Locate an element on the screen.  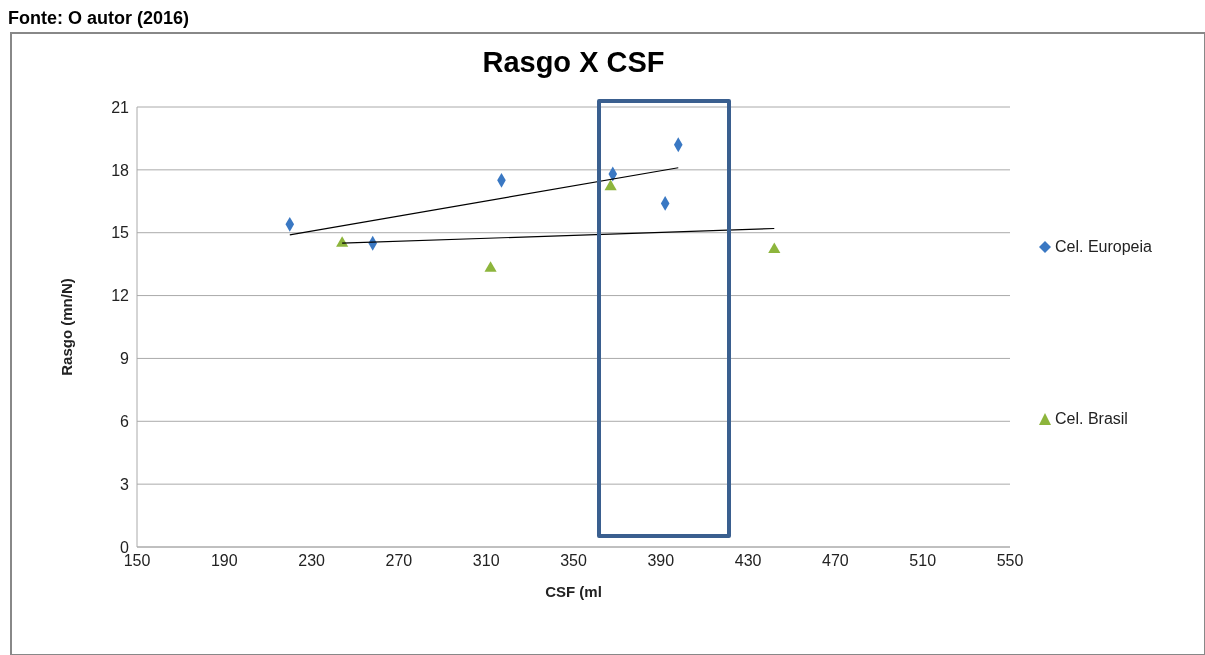
y-tick-label: 6 is located at coordinates (125, 421).